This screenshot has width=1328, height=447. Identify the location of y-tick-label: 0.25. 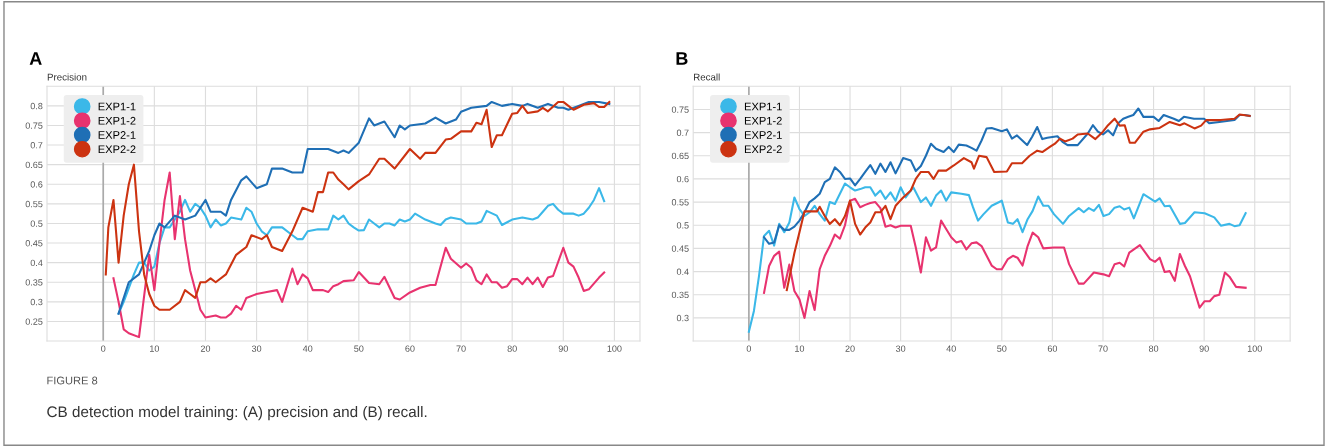
(34, 321).